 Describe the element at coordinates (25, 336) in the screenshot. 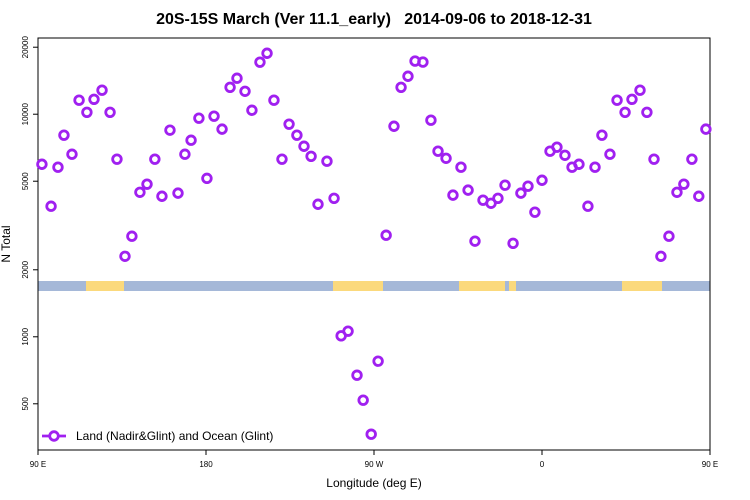

I see `y-tick-label: 1000` at that location.